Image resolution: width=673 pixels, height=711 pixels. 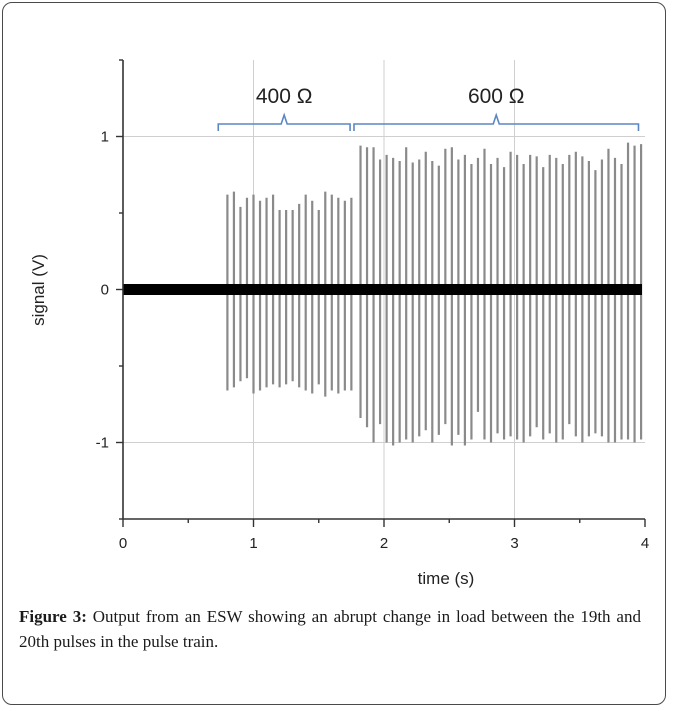 I want to click on y-axis-label: signal (V), so click(x=38, y=290).